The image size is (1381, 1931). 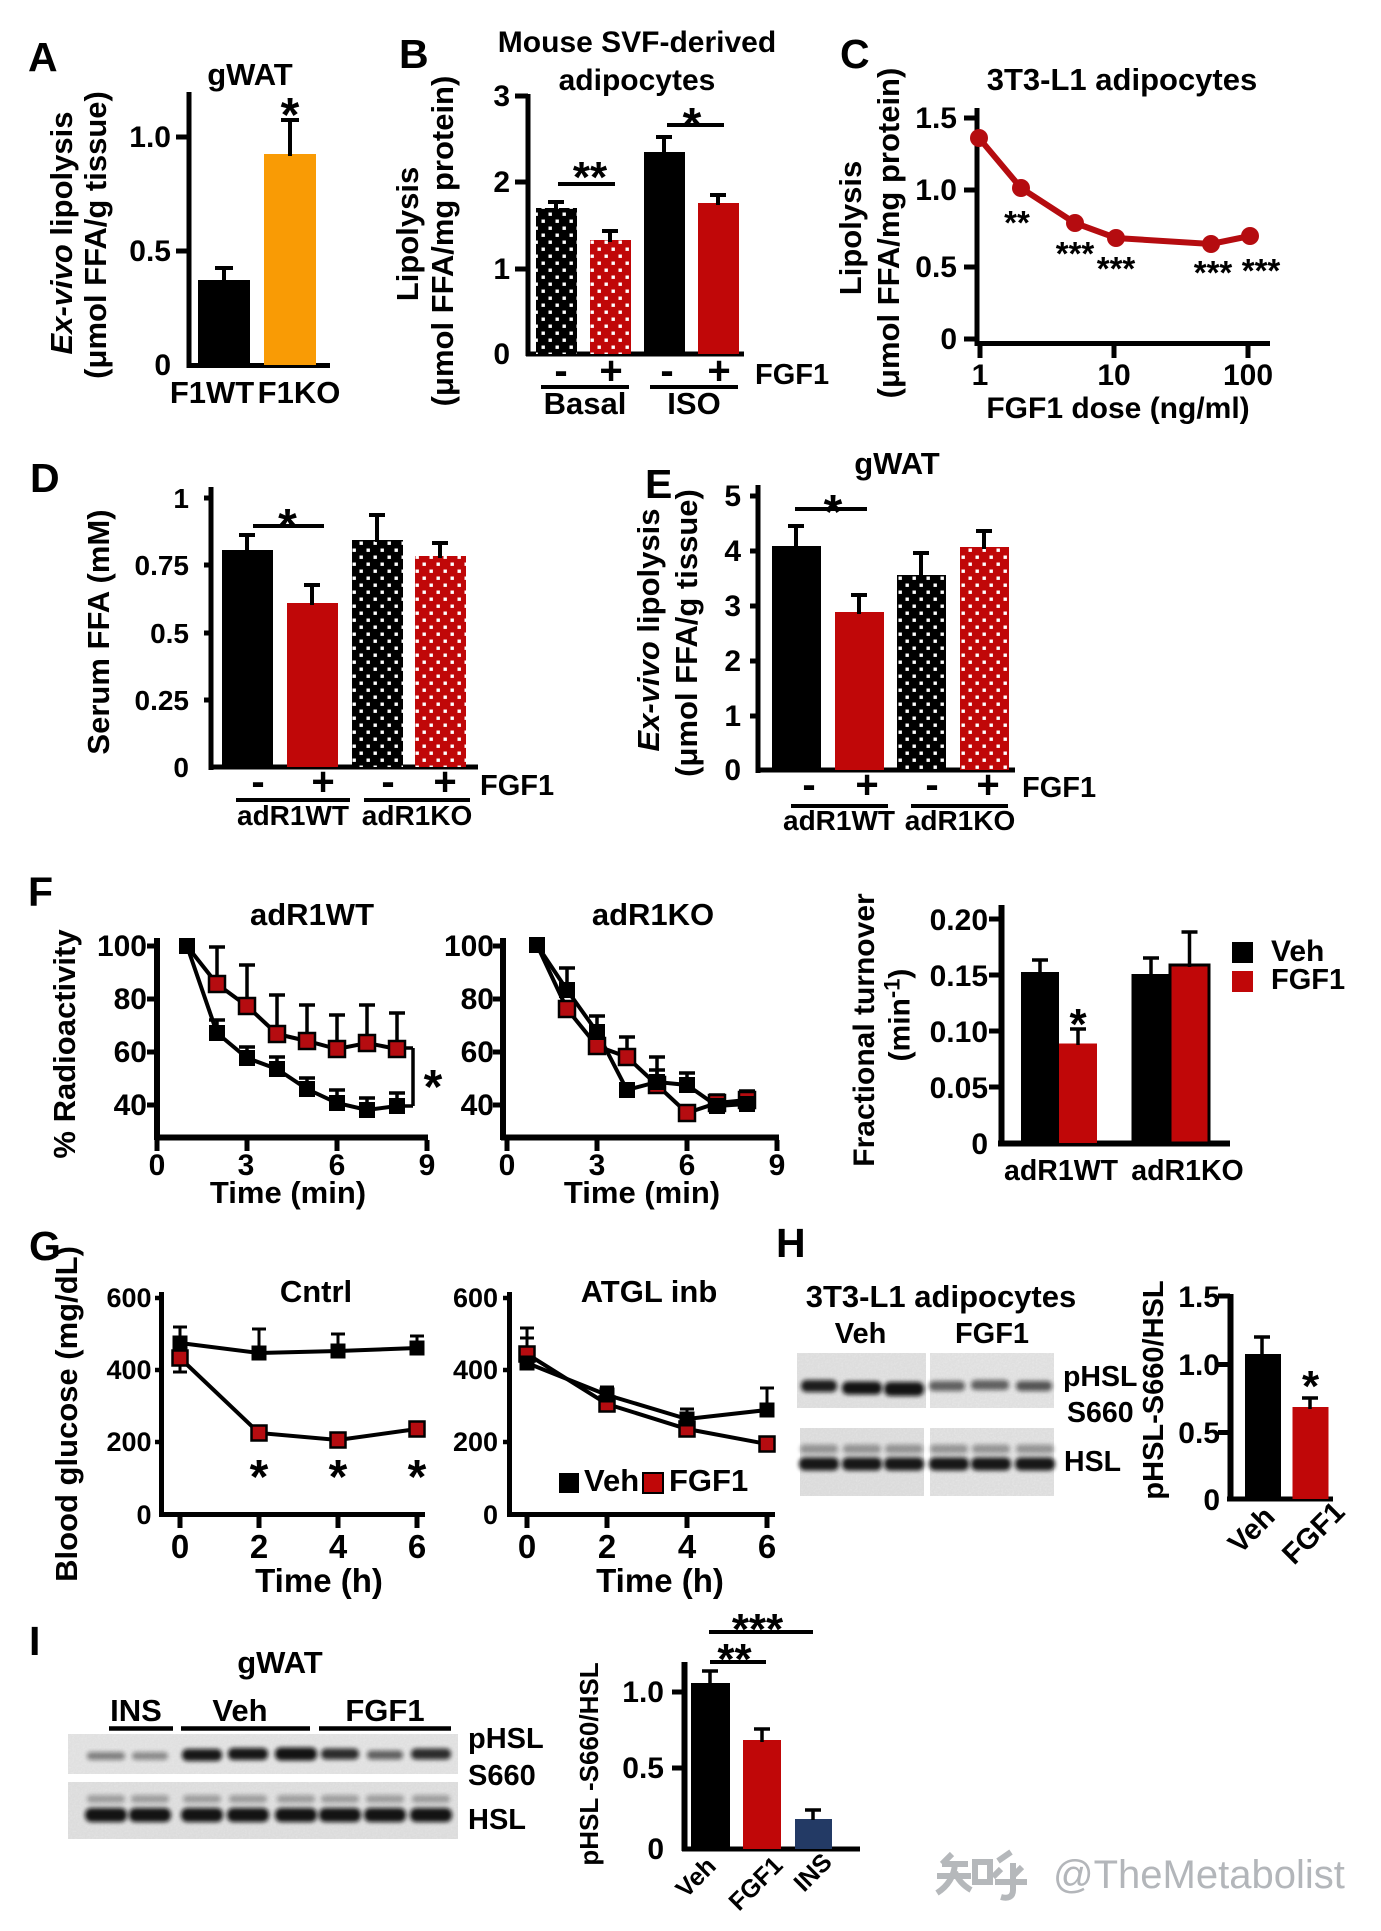 What do you see at coordinates (299, 392) in the screenshot?
I see `svg-text: F1KO` at bounding box center [299, 392].